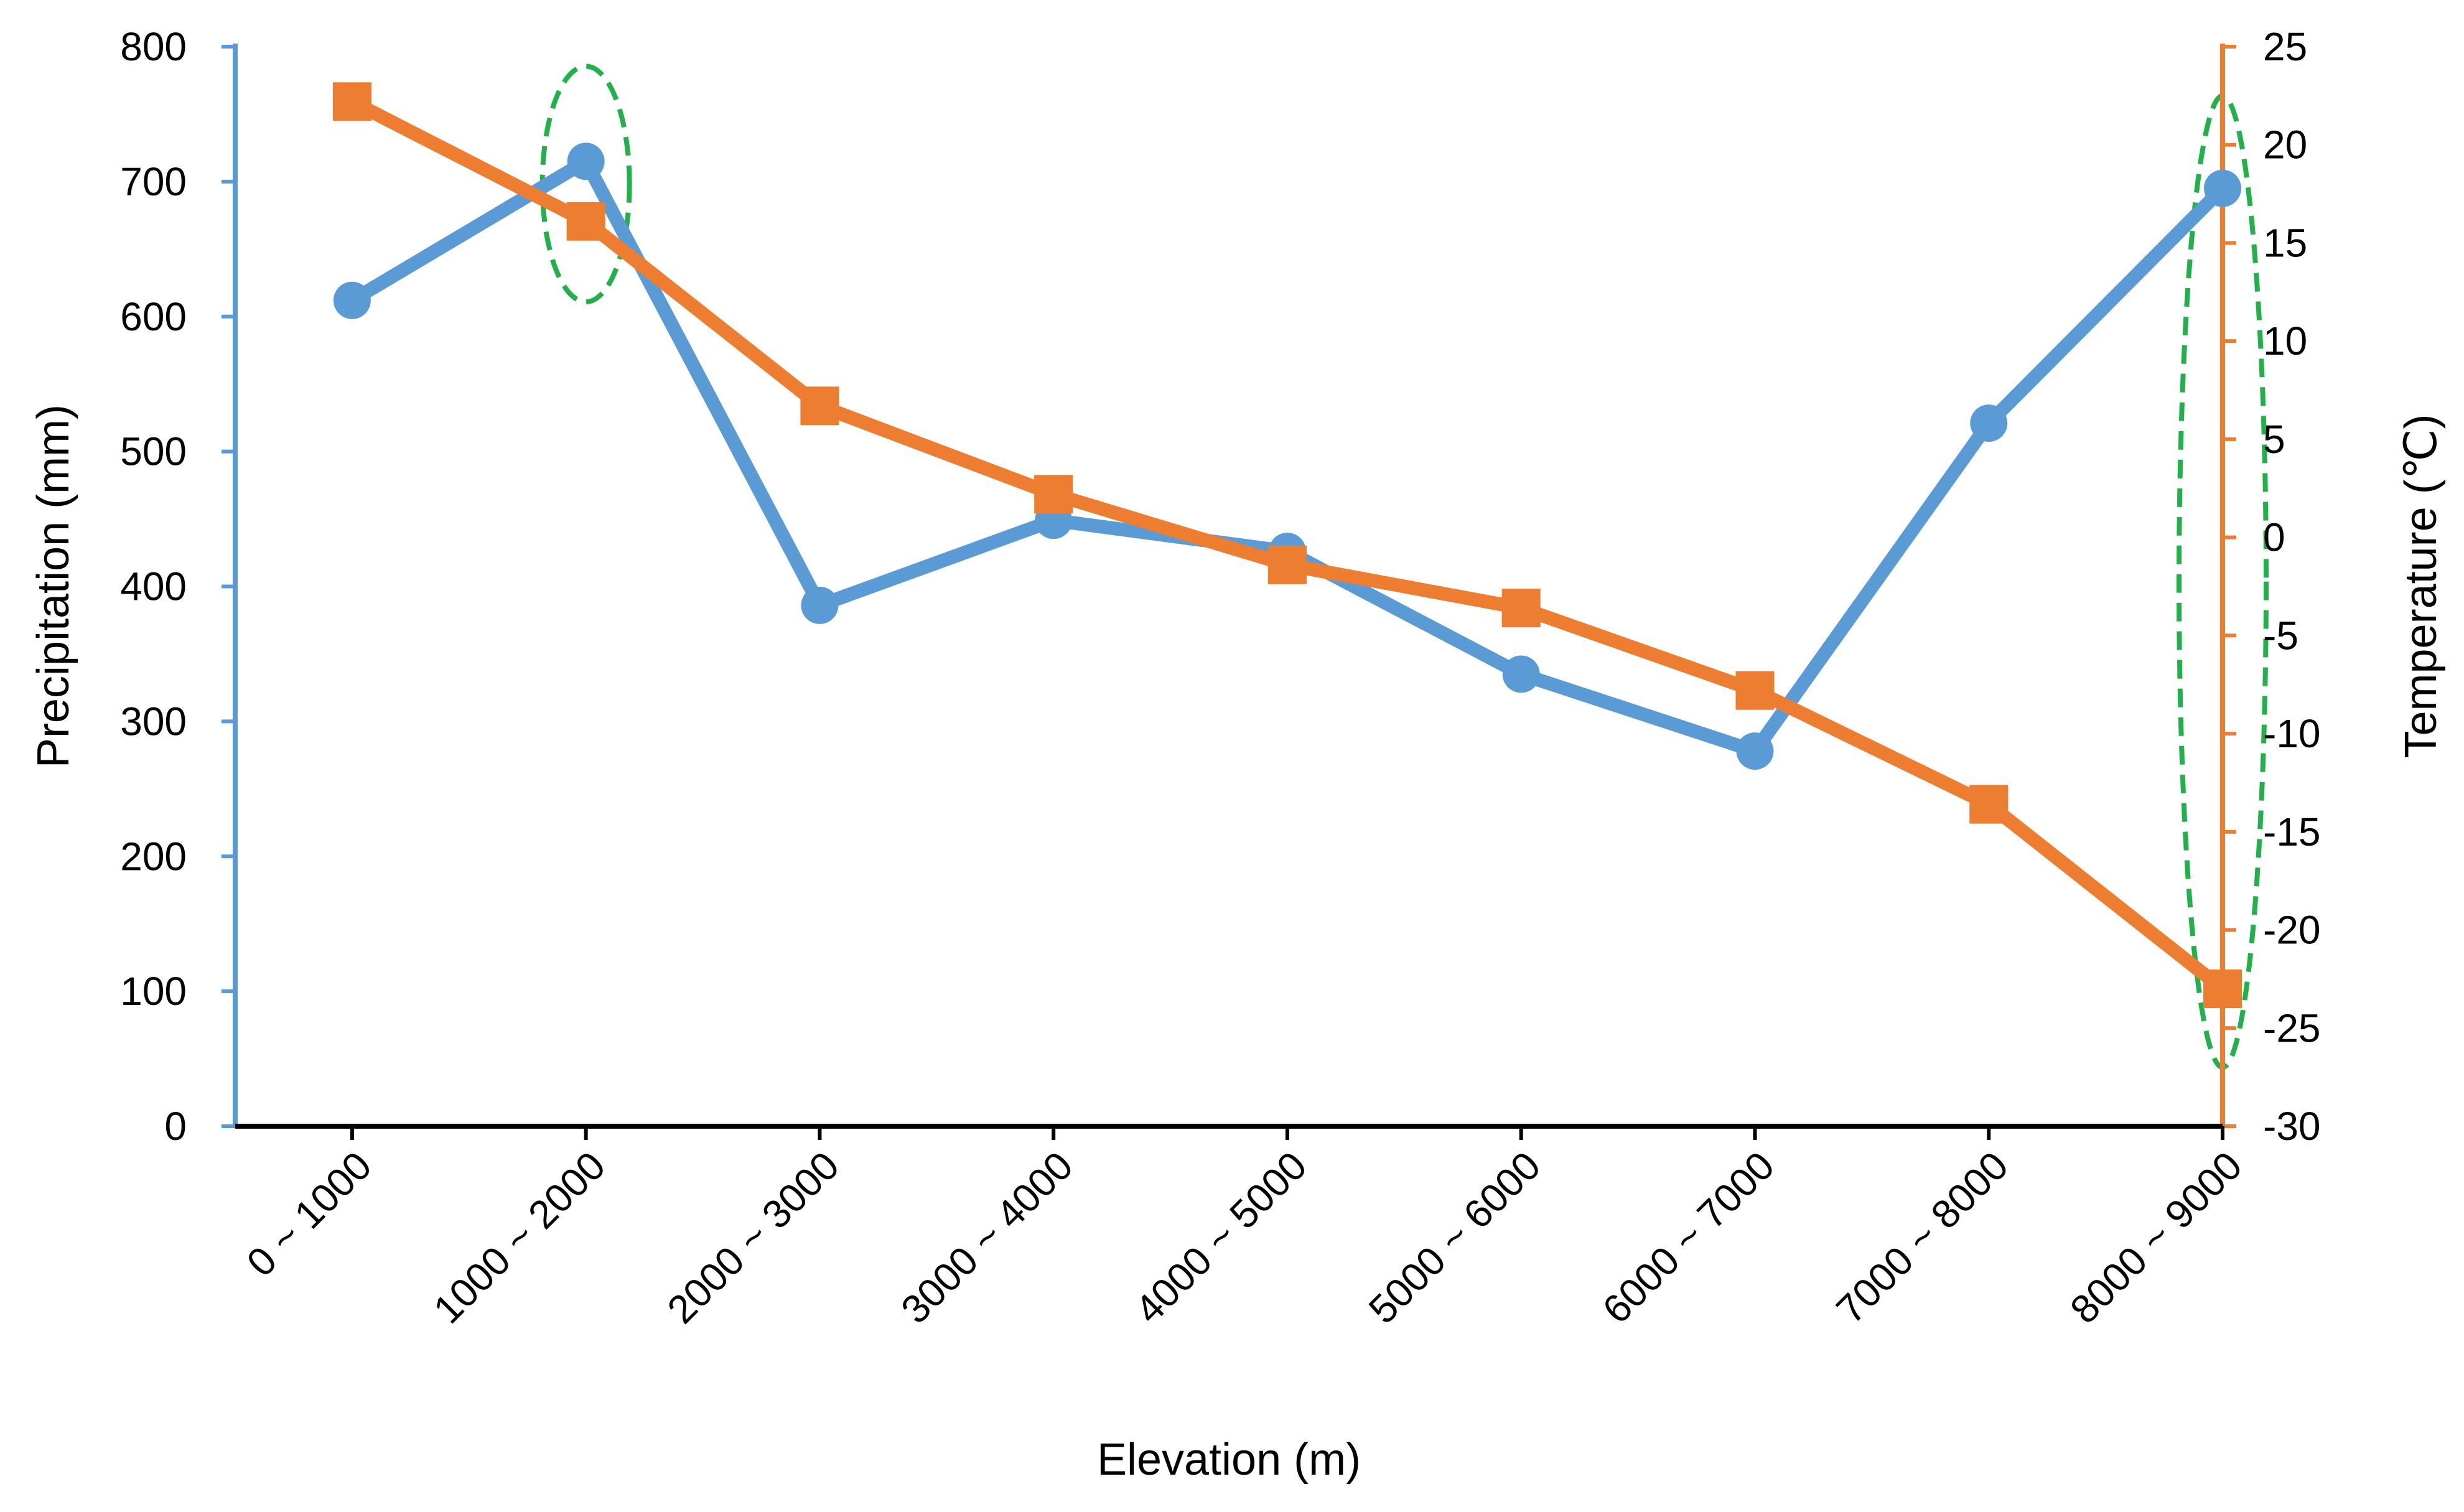  I want to click on y-axis-left-tick-label: 400, so click(153, 586).